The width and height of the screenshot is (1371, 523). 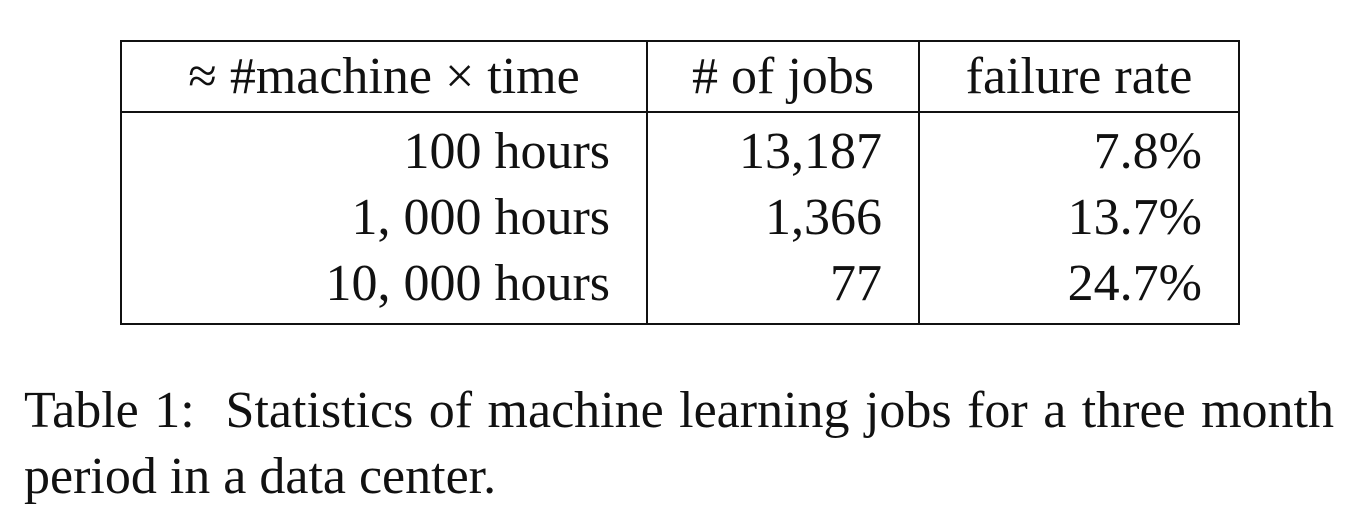 What do you see at coordinates (384, 77) in the screenshot?
I see `header-machine-time: ≈ #machine × time` at bounding box center [384, 77].